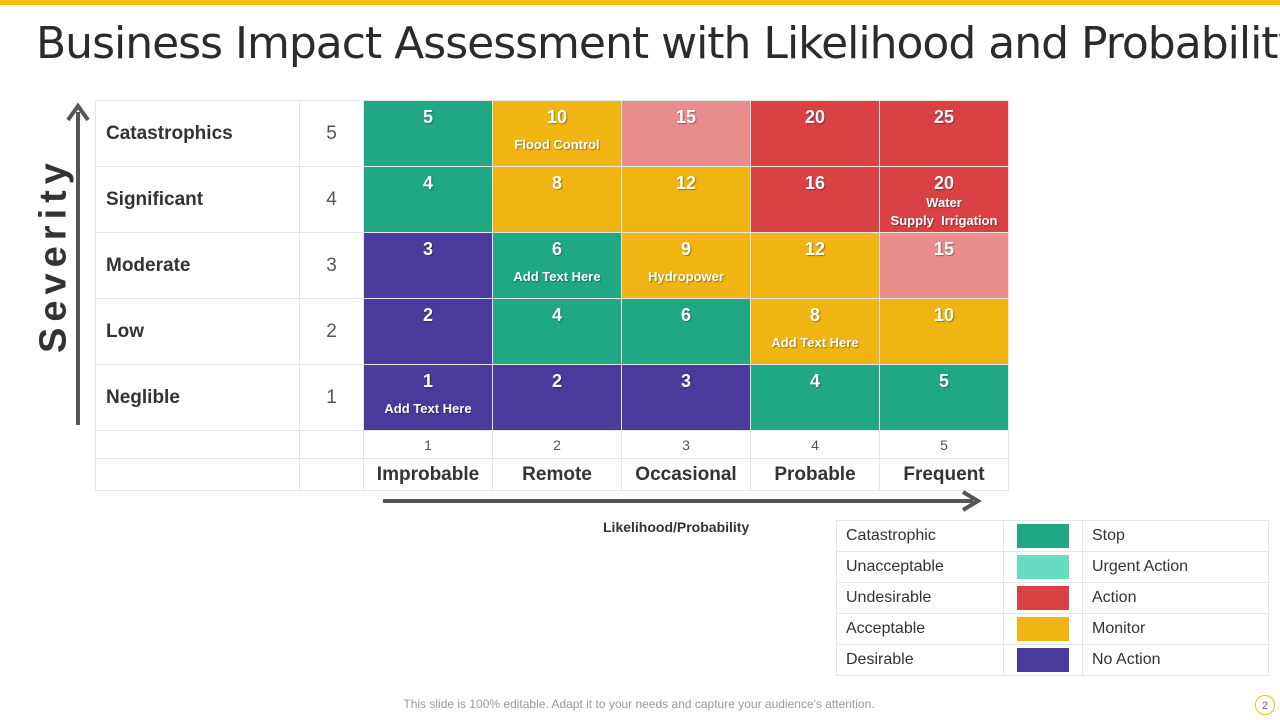 The image size is (1280, 720). Describe the element at coordinates (682, 501) in the screenshot. I see `likelihood-axis-arrow` at that location.